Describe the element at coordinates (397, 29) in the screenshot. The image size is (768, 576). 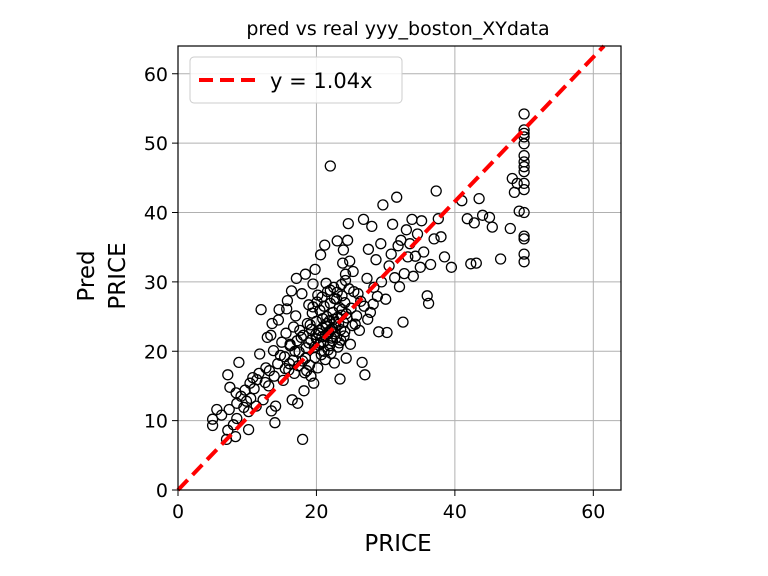
I see `chart-title: pred vs real yyy_boston_XYdata` at that location.